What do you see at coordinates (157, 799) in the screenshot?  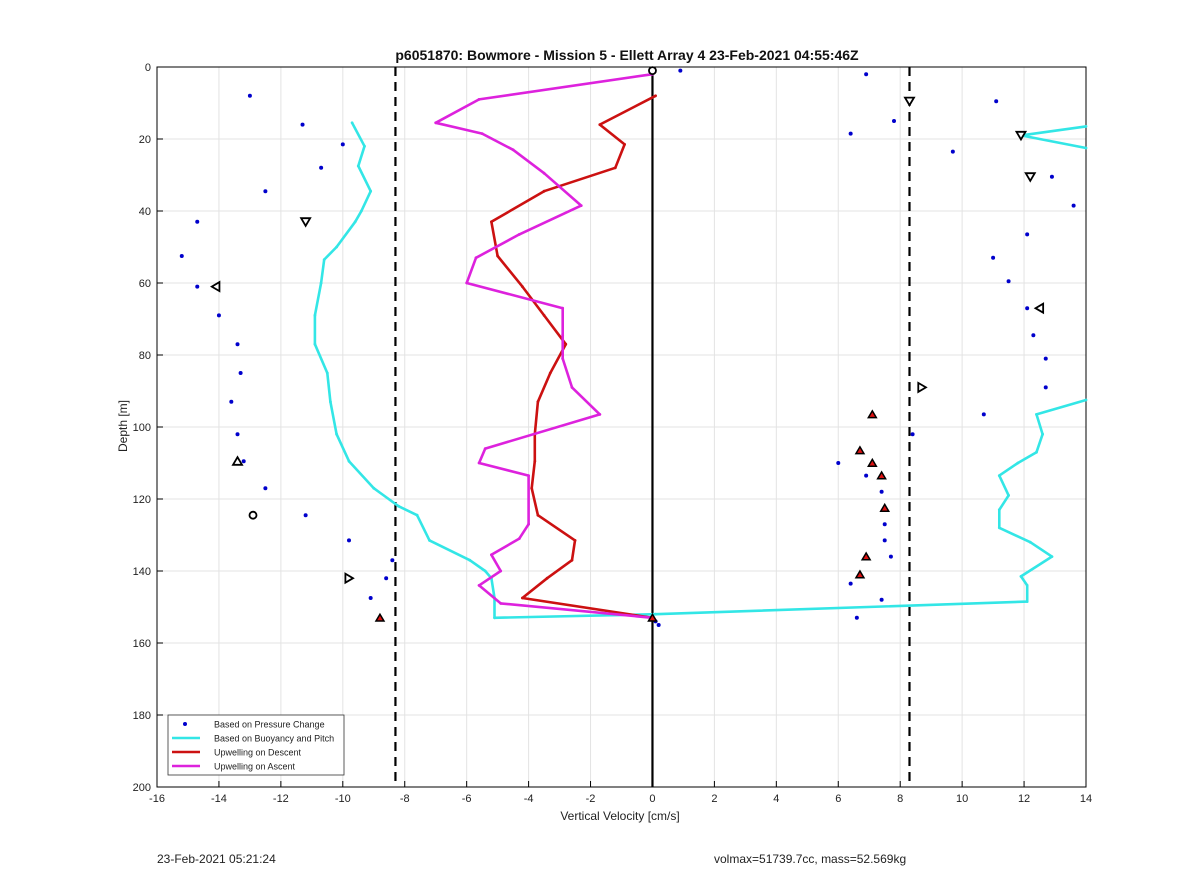 I see `x-tick-label: -16` at bounding box center [157, 799].